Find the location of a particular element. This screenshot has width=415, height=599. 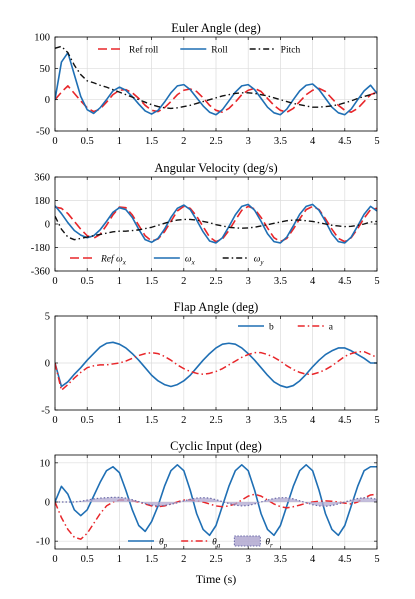

chart-title: Flap Angle (deg) is located at coordinates (216, 307).